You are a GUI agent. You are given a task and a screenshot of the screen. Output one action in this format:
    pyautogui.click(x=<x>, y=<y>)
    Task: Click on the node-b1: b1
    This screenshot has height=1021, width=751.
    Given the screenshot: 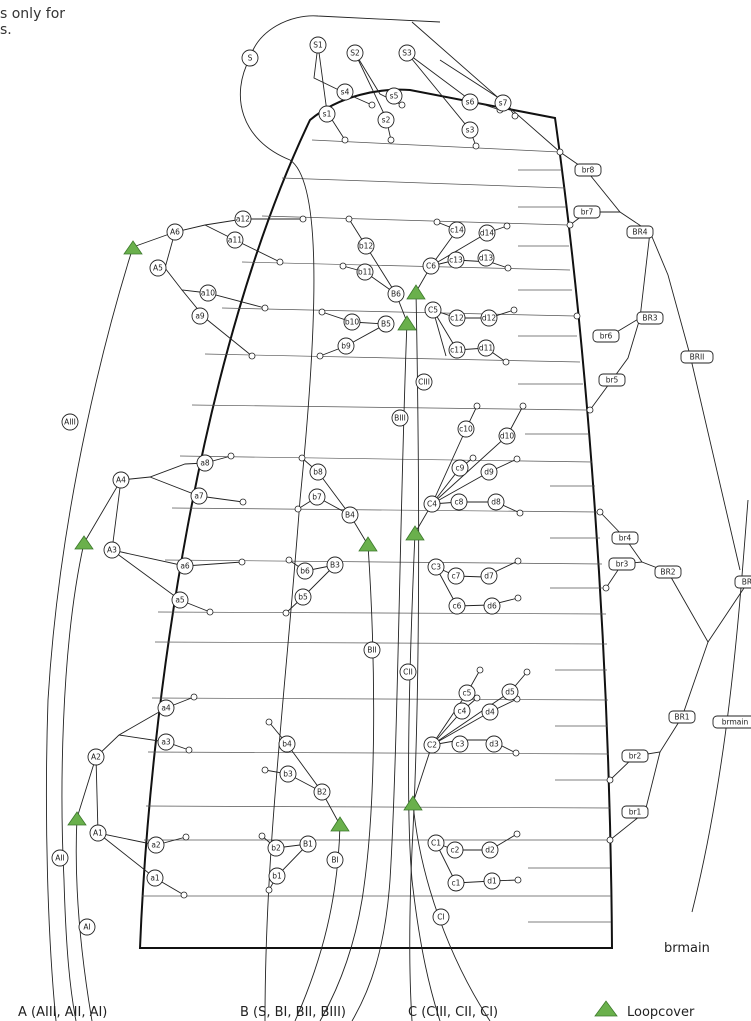 What is the action you would take?
    pyautogui.click(x=277, y=876)
    